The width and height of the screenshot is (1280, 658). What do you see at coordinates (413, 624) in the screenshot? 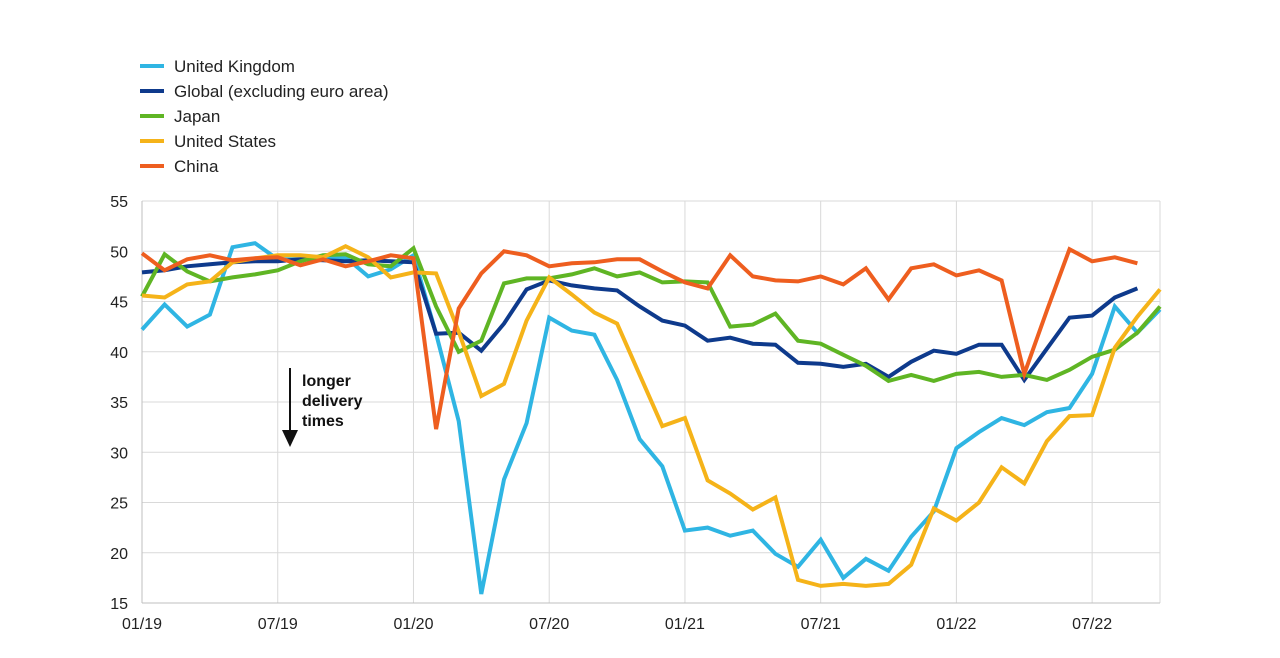
I see `x-tick-label-01-20: 01/20` at bounding box center [413, 624].